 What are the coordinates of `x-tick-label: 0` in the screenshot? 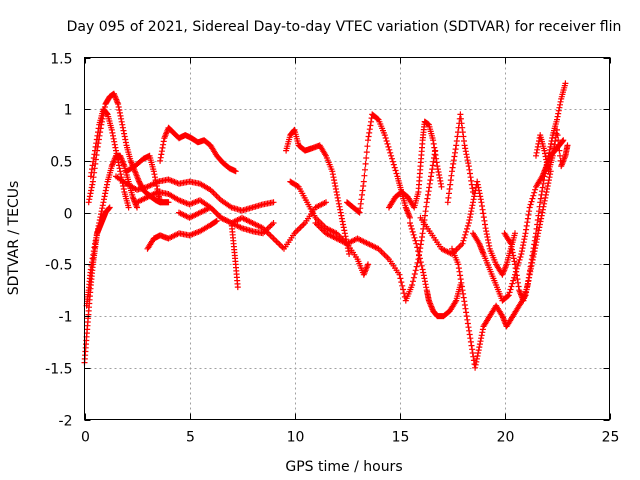 It's located at (85, 438).